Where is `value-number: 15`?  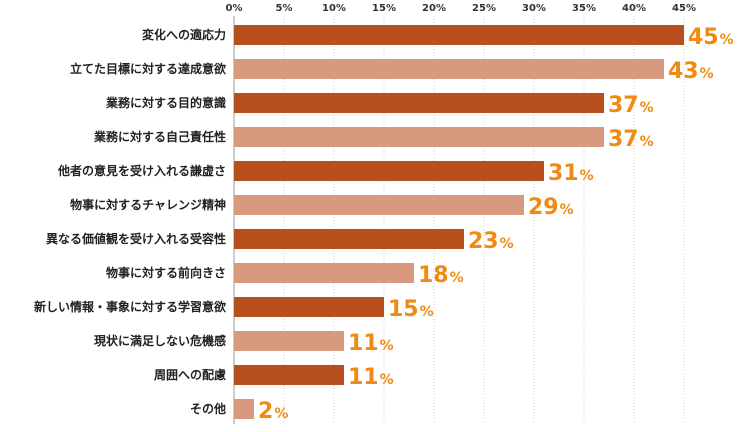 value-number: 15 is located at coordinates (403, 309).